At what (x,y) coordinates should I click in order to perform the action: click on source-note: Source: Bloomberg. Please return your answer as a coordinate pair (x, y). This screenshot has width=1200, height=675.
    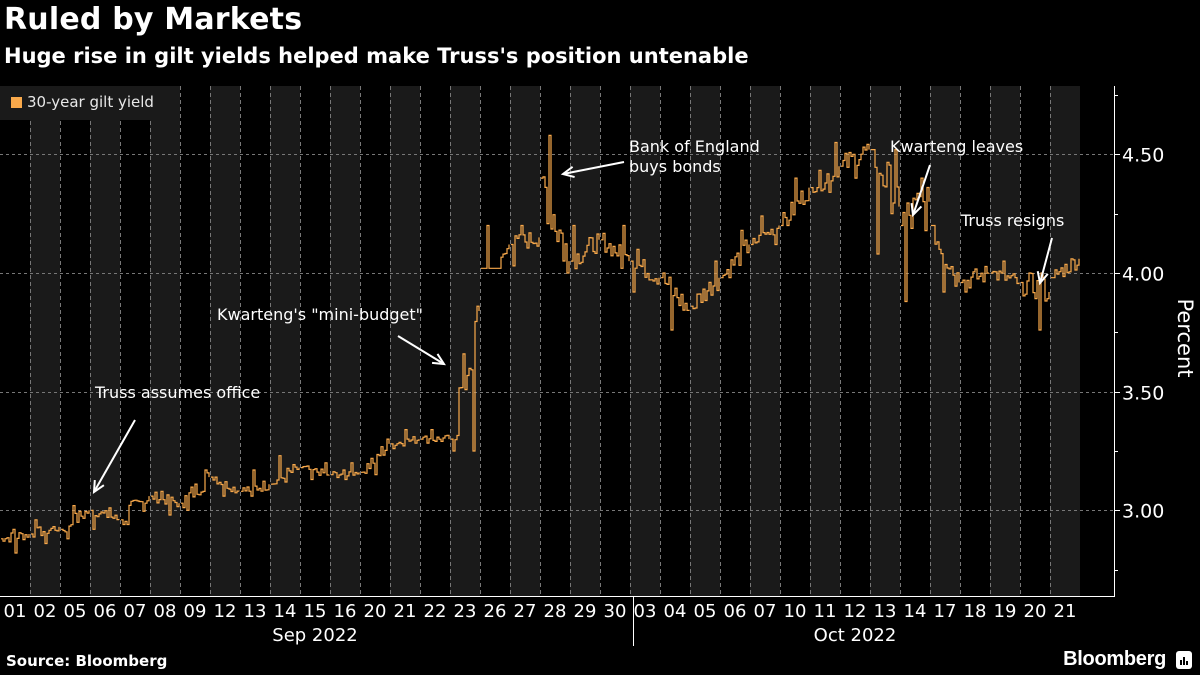
    Looking at the image, I should click on (87, 661).